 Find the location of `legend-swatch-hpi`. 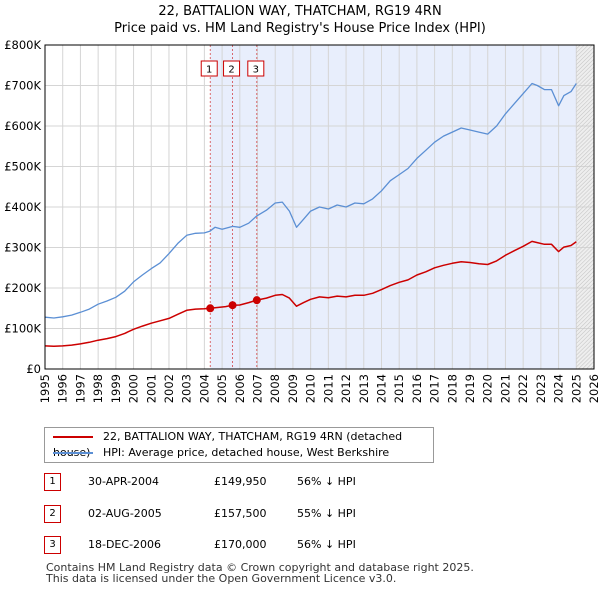

legend-swatch-hpi is located at coordinates (73, 453).